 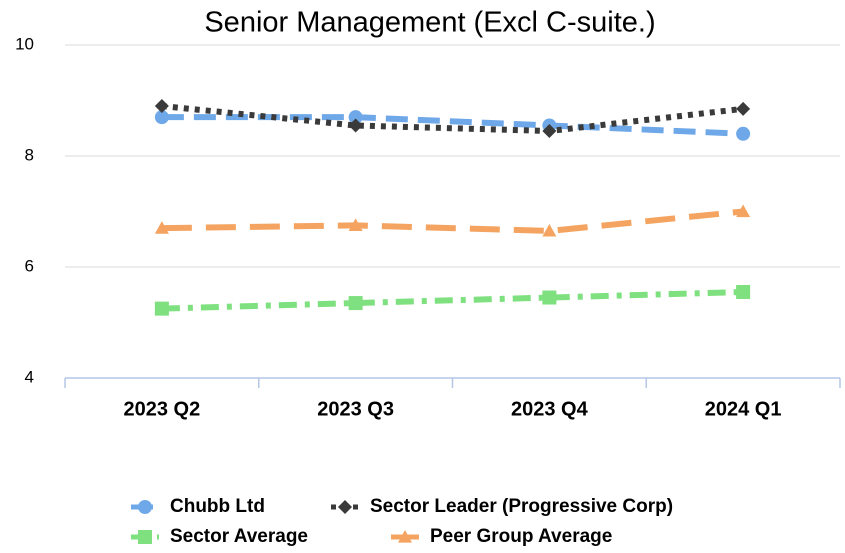 What do you see at coordinates (429, 23) in the screenshot?
I see `chart-title: Senior Management (Excl C-suite.)` at bounding box center [429, 23].